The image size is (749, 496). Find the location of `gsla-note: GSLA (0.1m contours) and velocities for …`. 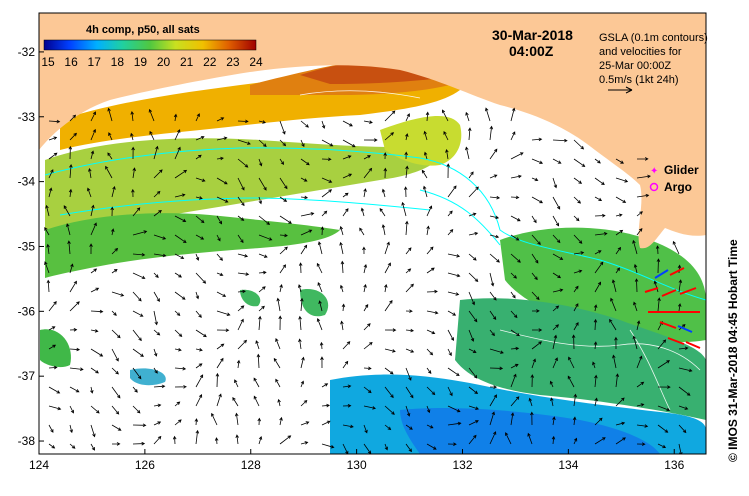

gsla-note: GSLA (0.1m contours) and velocities for … is located at coordinates (653, 63).